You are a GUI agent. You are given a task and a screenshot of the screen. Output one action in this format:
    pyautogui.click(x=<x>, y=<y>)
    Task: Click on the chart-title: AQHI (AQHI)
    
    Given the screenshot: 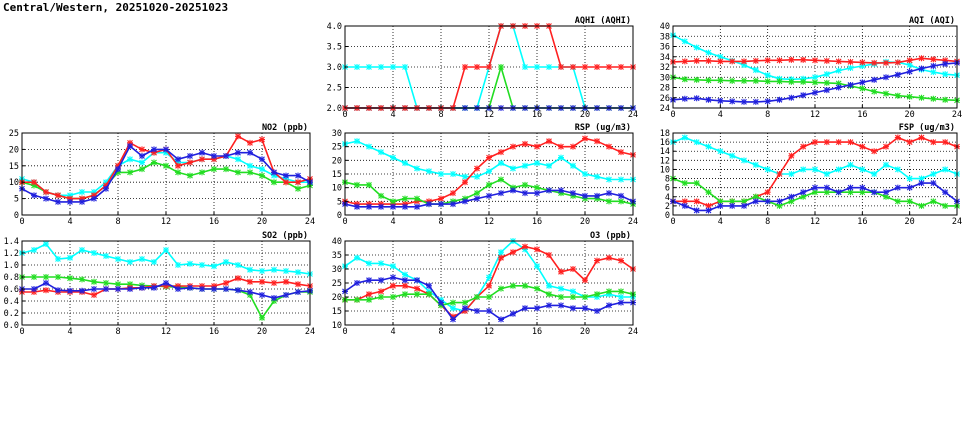 What is the action you would take?
    pyautogui.click(x=603, y=21)
    